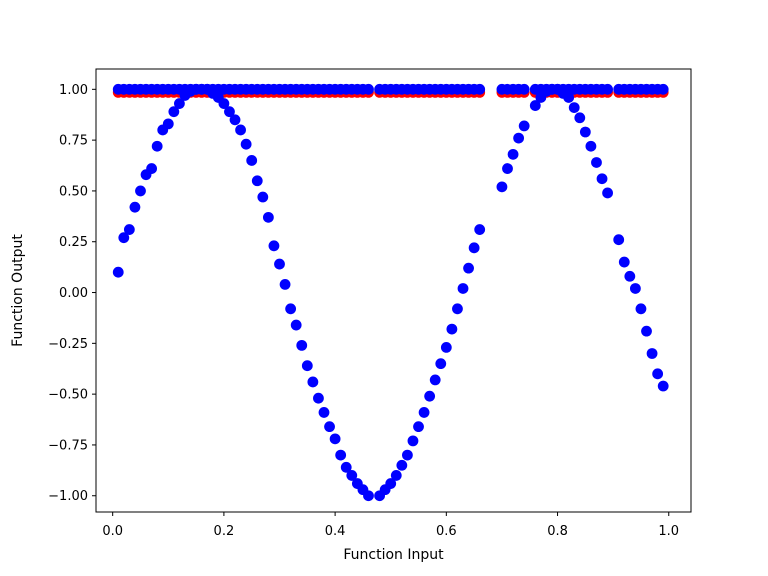  Describe the element at coordinates (68, 496) in the screenshot. I see `y-tick-label: −1.00` at that location.